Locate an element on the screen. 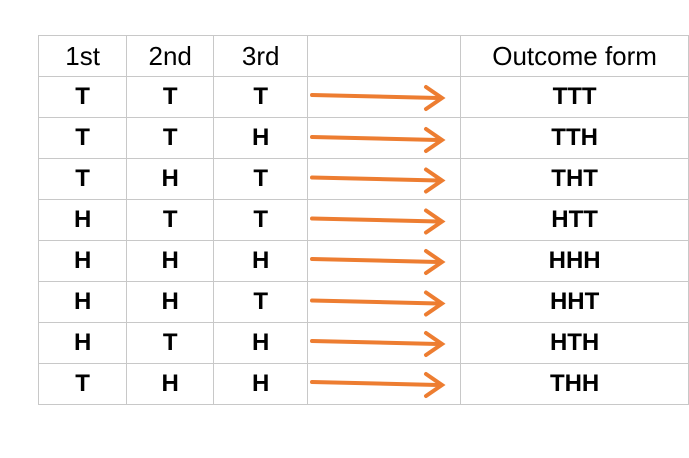 This screenshot has height=458, width=689. header-second: 2nd is located at coordinates (170, 56).